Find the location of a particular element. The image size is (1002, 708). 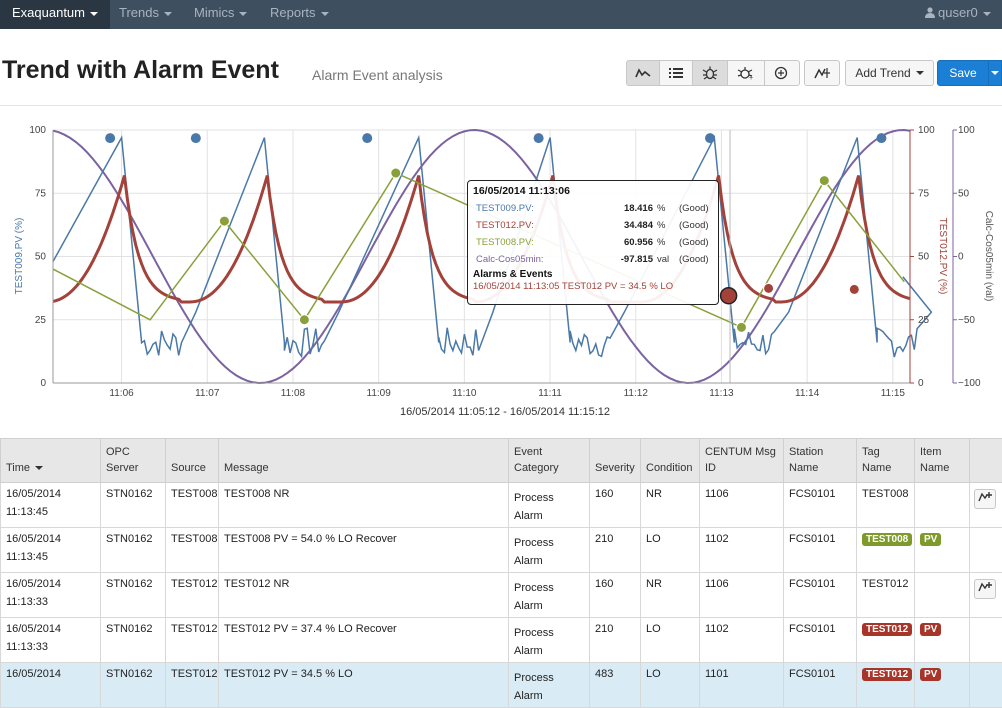

cell-severity-value: 210 is located at coordinates (604, 629).